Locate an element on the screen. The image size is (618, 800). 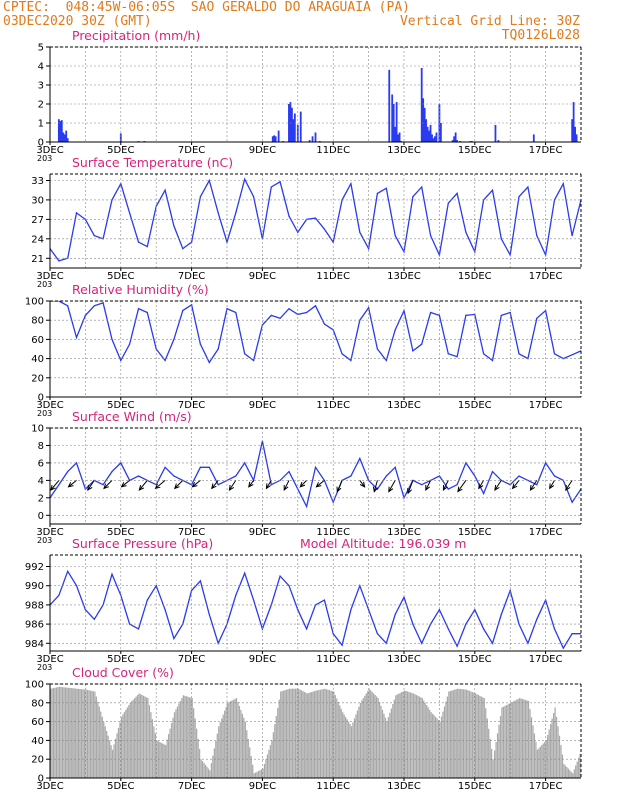
x-tick-label: 17DEC is located at coordinates (546, 659).